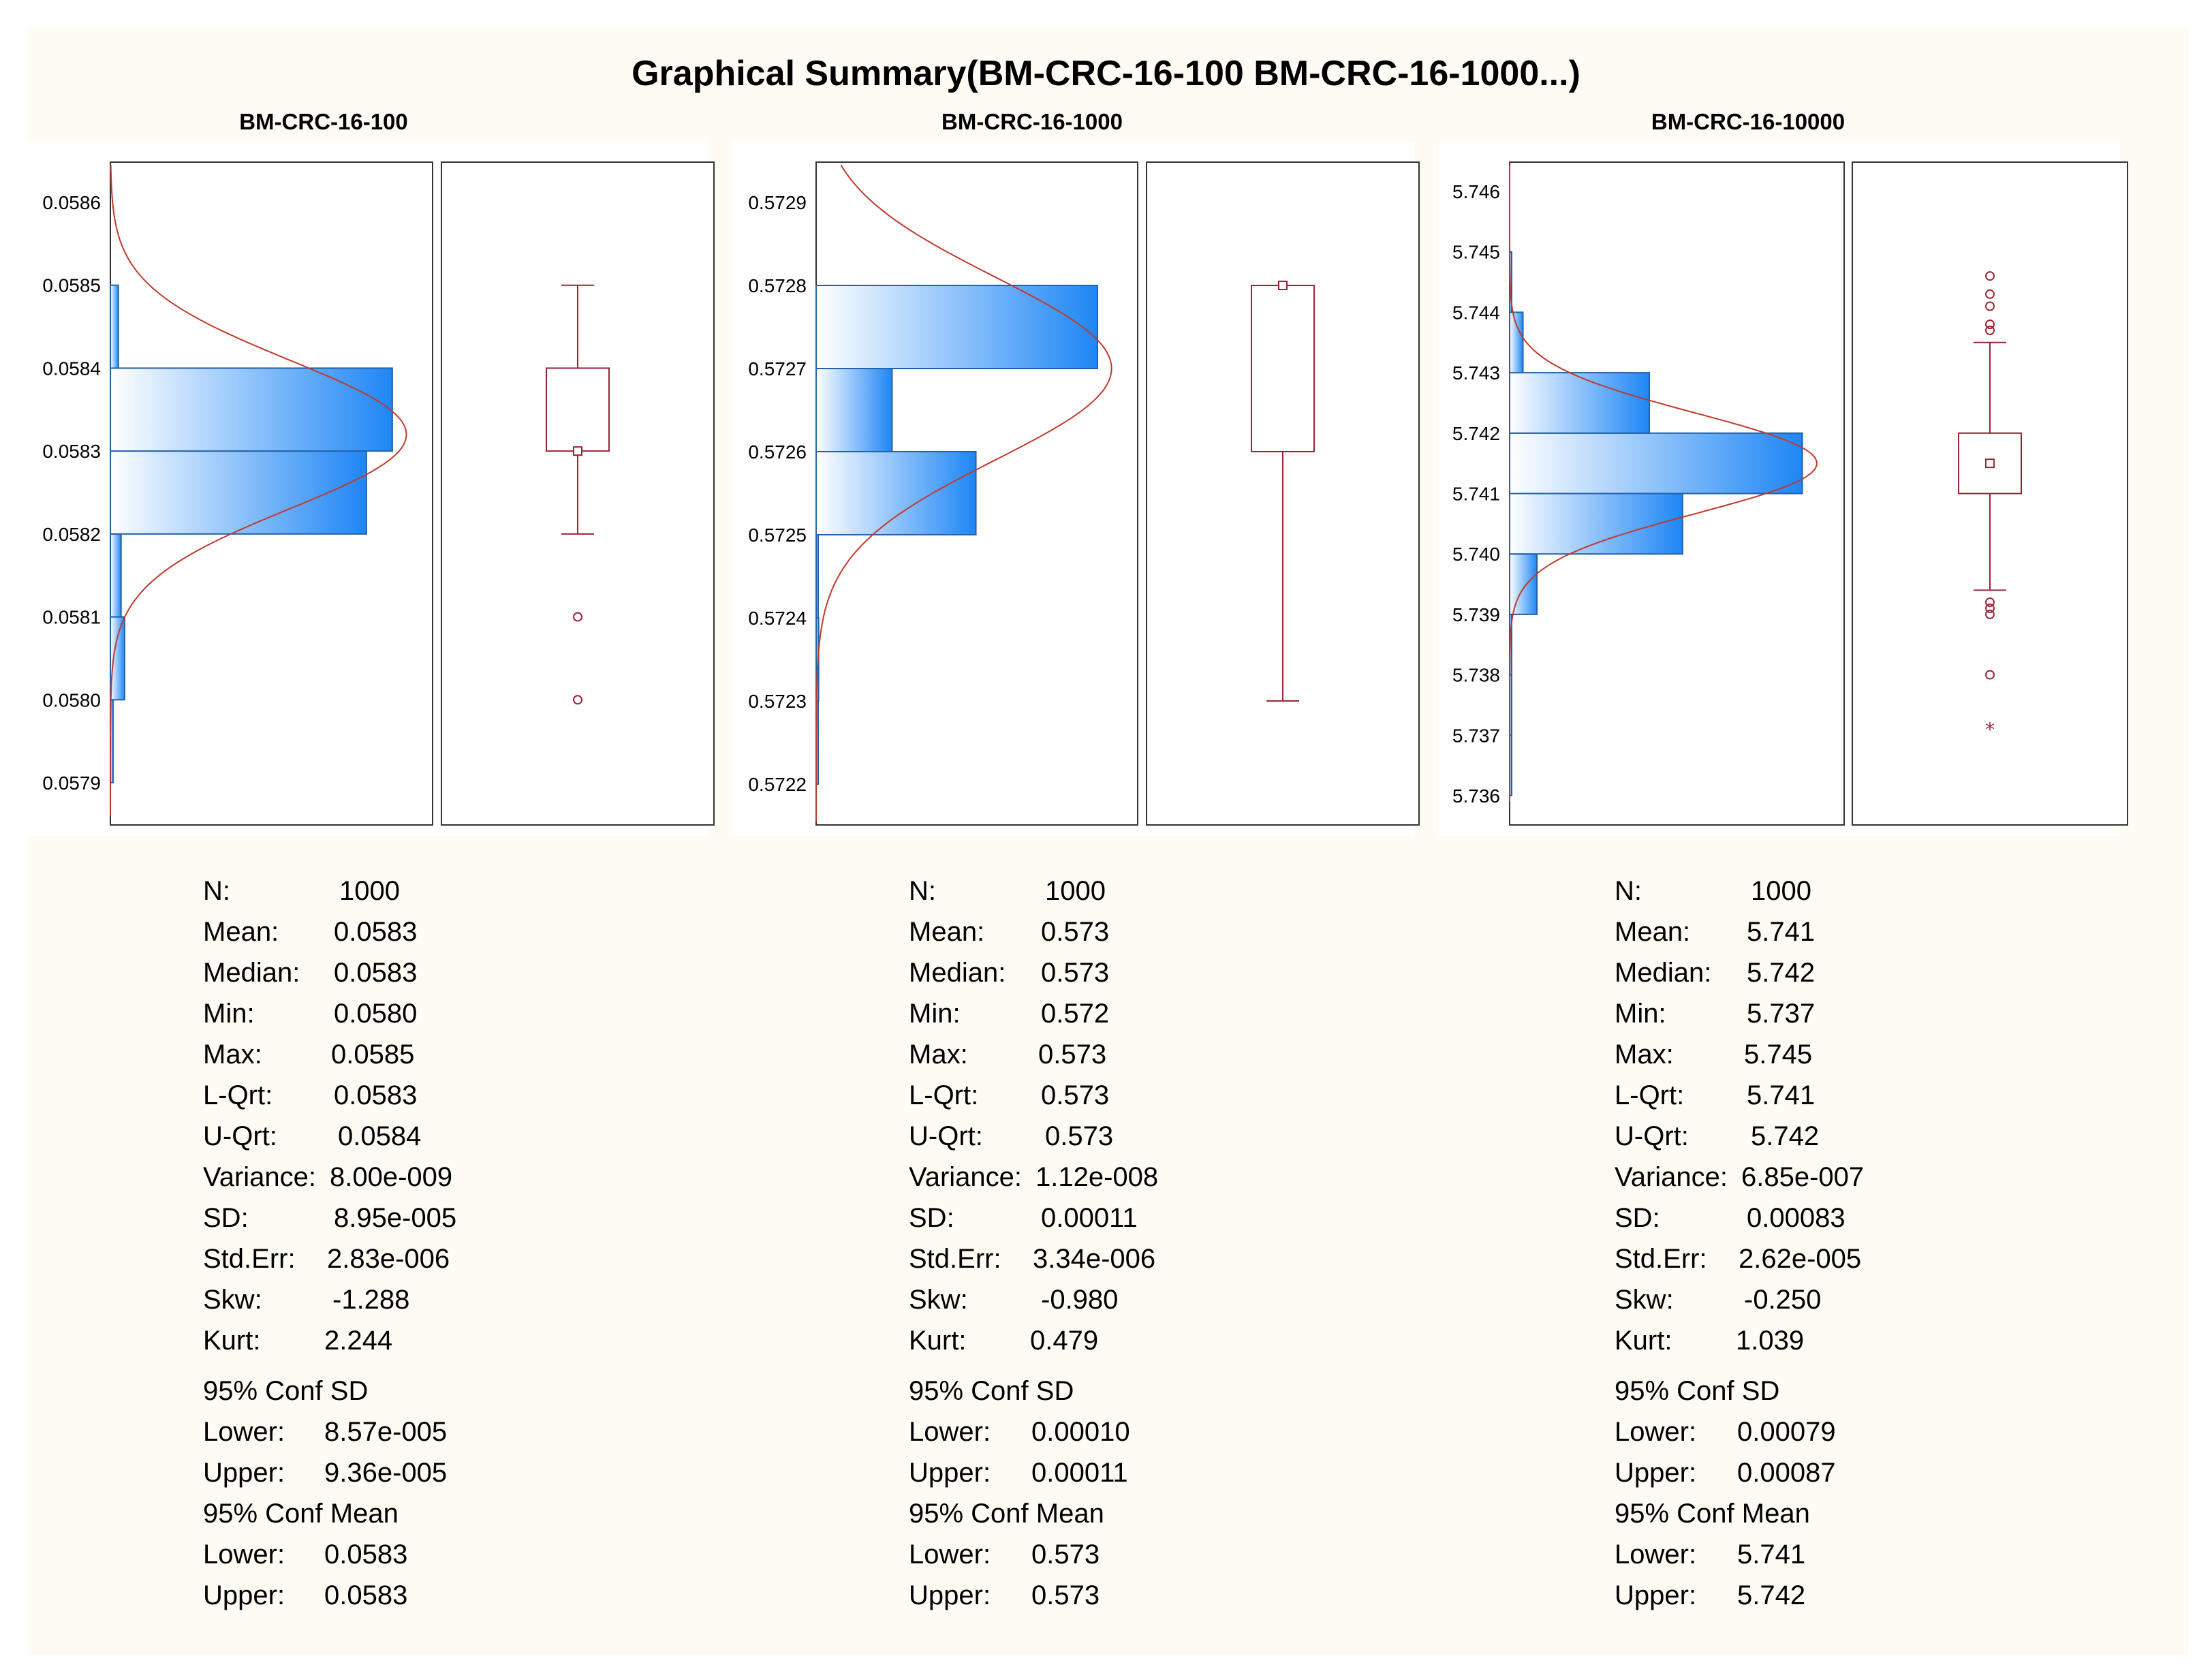 The height and width of the screenshot is (1671, 2212). Describe the element at coordinates (391, 1177) in the screenshot. I see `stat-value: 8.00e-009` at that location.